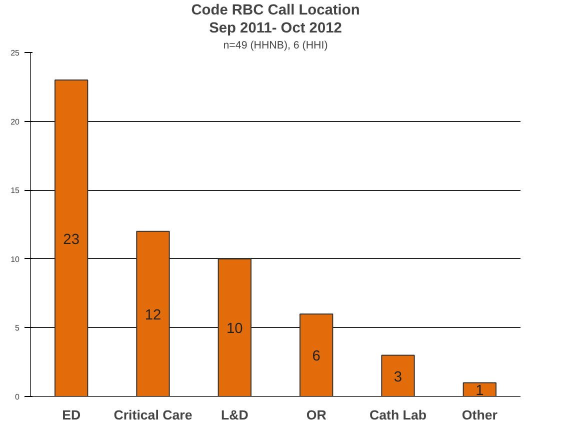 The image size is (571, 430). Describe the element at coordinates (153, 415) in the screenshot. I see `x-tick-label: Critical Care` at that location.